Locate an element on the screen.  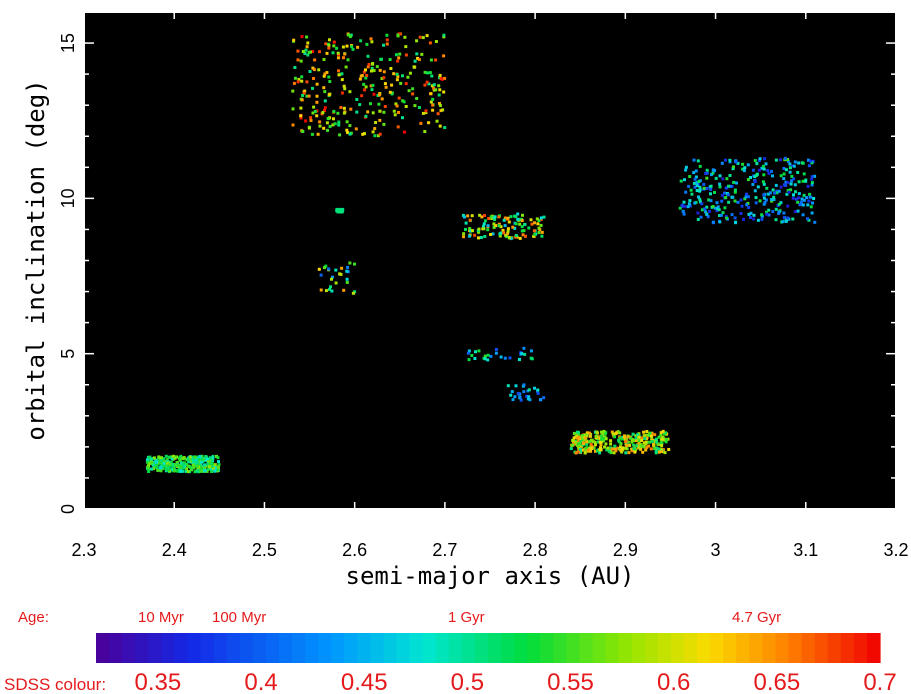
x-tick-label: 2.7 is located at coordinates (444, 550).